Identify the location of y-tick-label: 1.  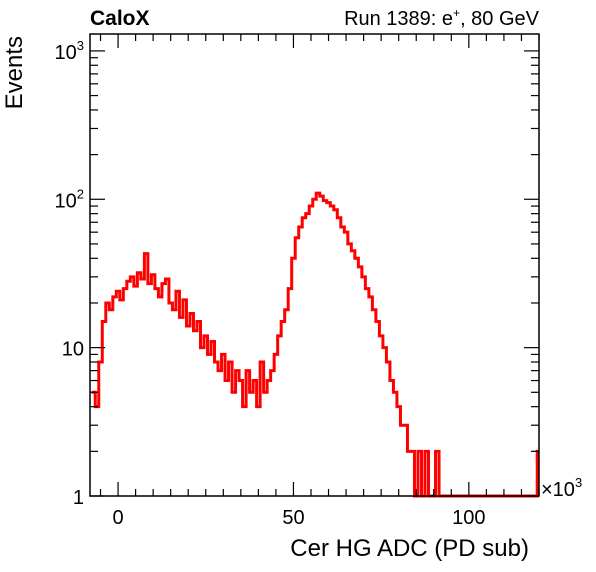
(78, 498).